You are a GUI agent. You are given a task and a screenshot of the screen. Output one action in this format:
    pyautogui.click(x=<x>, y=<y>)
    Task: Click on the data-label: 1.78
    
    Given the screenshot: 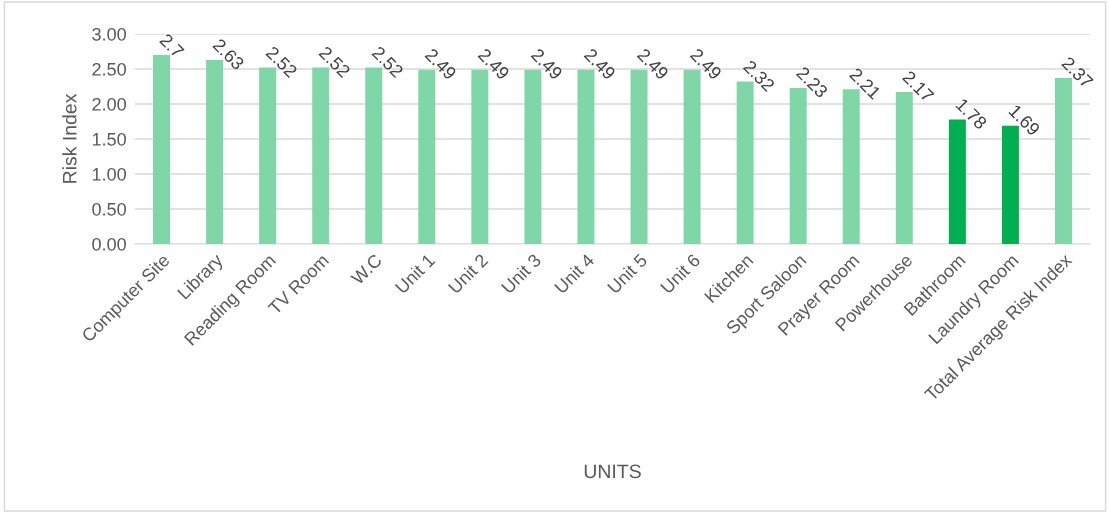 What is the action you would take?
    pyautogui.click(x=971, y=114)
    